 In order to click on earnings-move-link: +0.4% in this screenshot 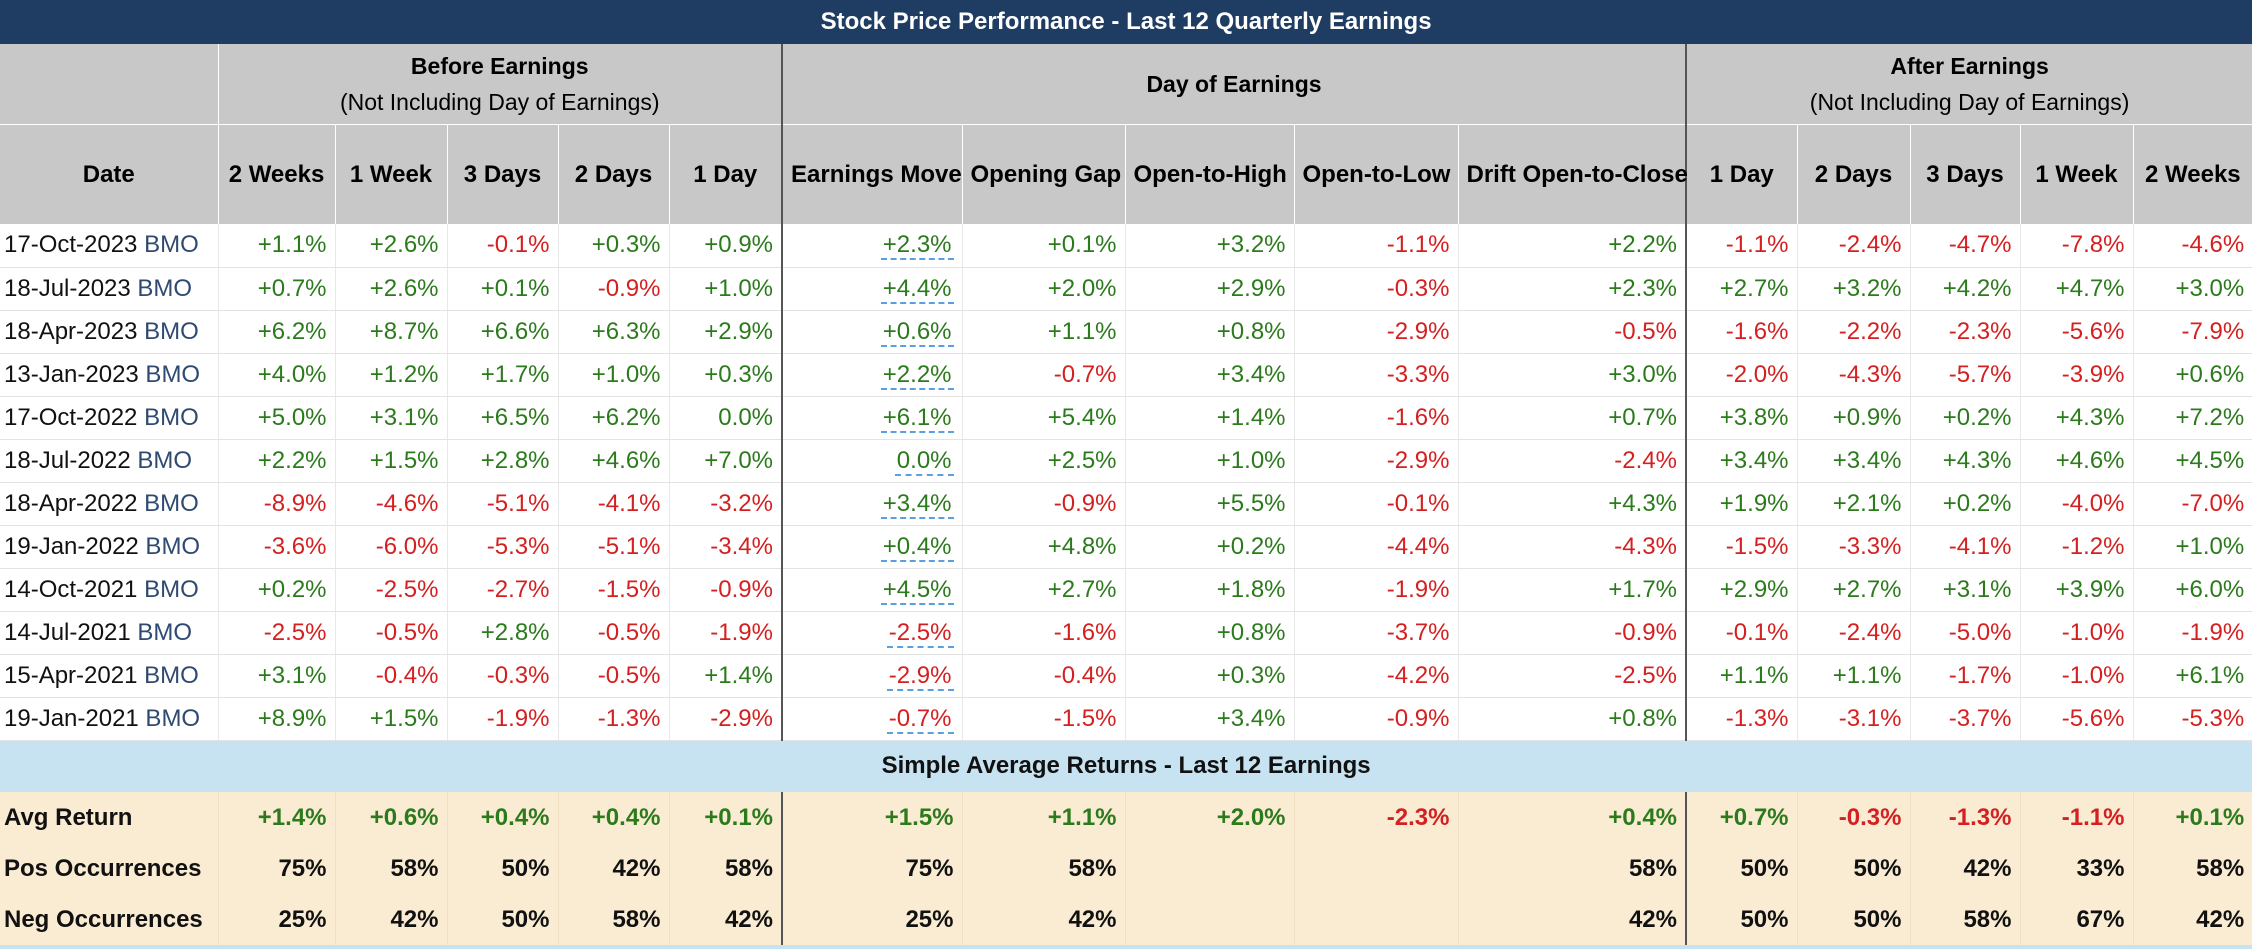, I will do `click(871, 547)`.